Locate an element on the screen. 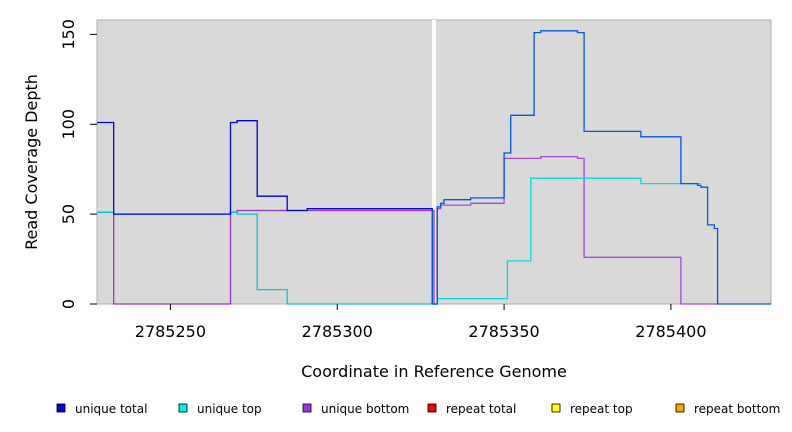 Image resolution: width=792 pixels, height=432 pixels. legend-swatch-repeat-top is located at coordinates (556, 408).